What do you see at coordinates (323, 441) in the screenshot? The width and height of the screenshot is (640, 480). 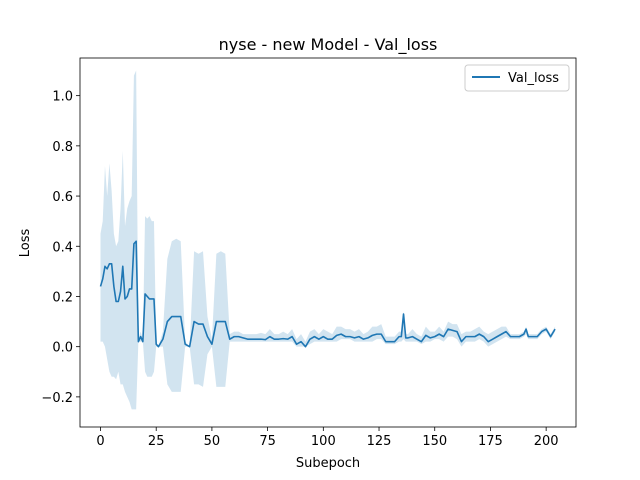 I see `x-tick-label: 100` at bounding box center [323, 441].